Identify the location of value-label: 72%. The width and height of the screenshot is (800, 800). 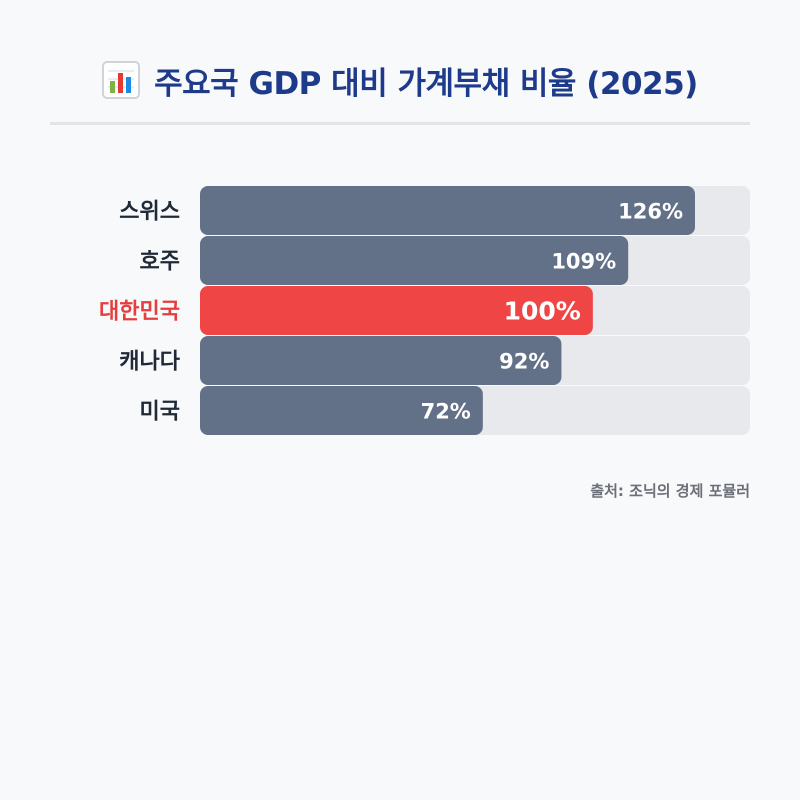
(446, 412).